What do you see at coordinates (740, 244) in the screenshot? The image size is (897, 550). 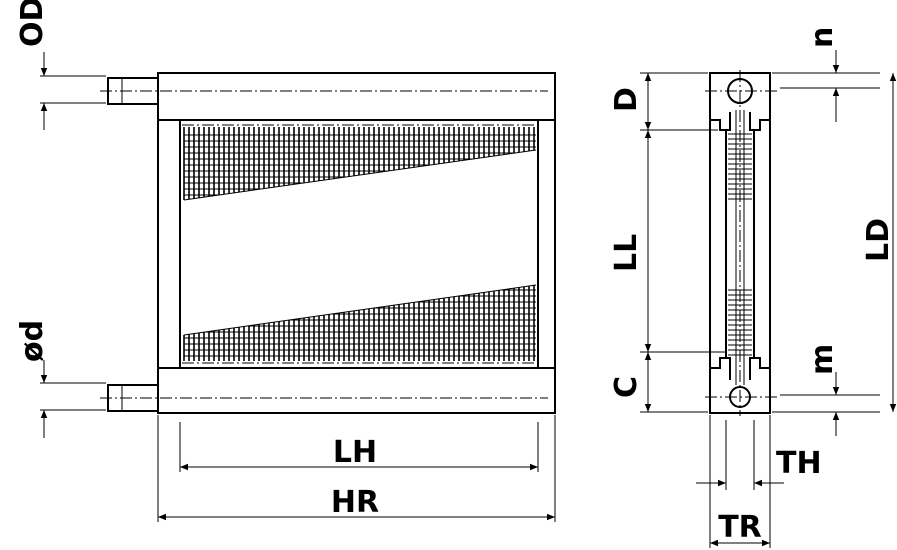 I see `side-fin-hatch` at bounding box center [740, 244].